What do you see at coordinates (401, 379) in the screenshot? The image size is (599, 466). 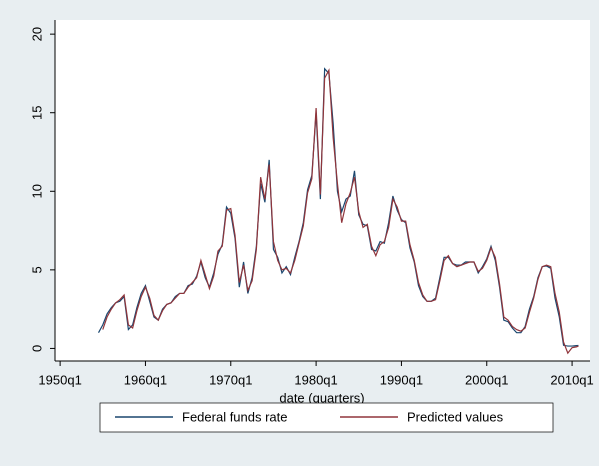 I see `x-tick-label: 1990q1` at bounding box center [401, 379].